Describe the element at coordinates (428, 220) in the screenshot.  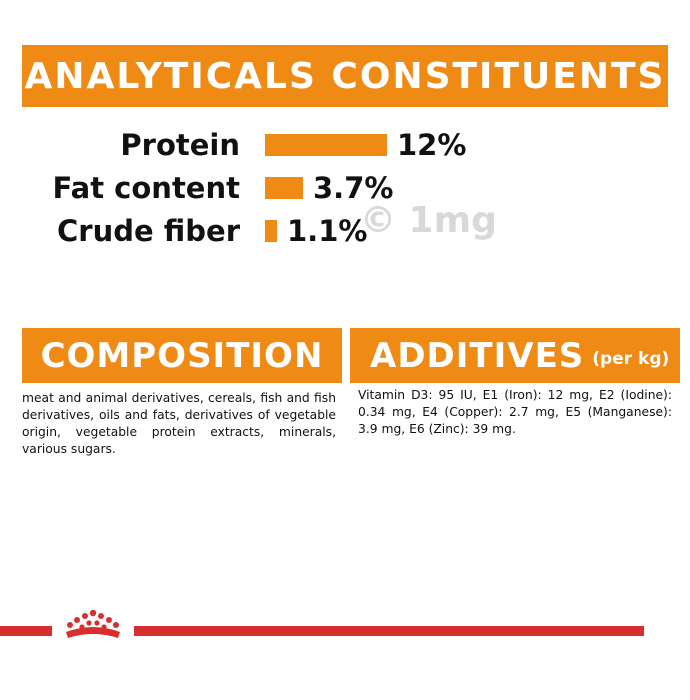
I see `watermark: © 1mg` at that location.